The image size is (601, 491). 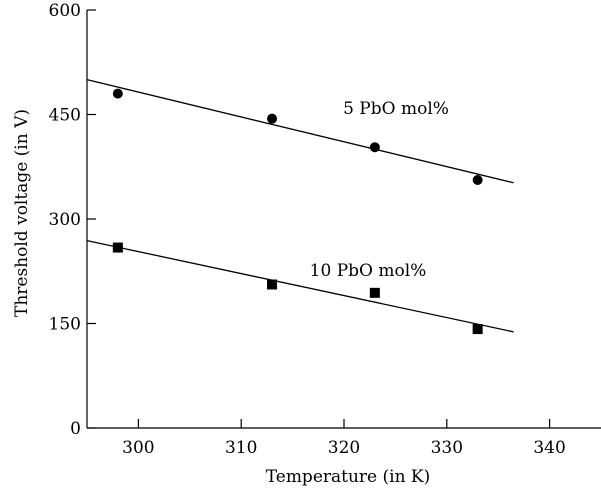 What do you see at coordinates (344, 448) in the screenshot?
I see `x-tick-label: 320` at bounding box center [344, 448].